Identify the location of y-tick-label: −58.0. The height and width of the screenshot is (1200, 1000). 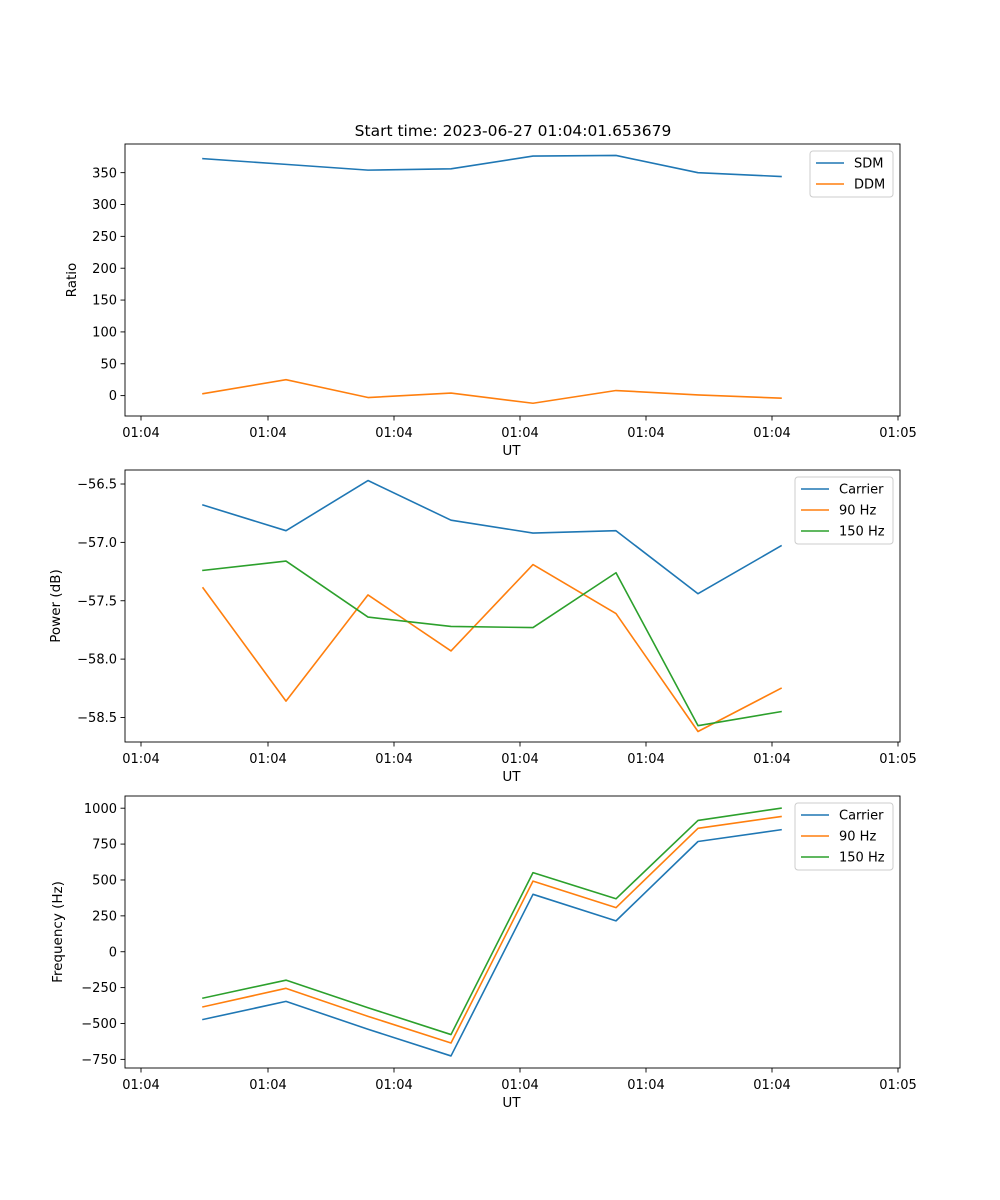
(97, 660).